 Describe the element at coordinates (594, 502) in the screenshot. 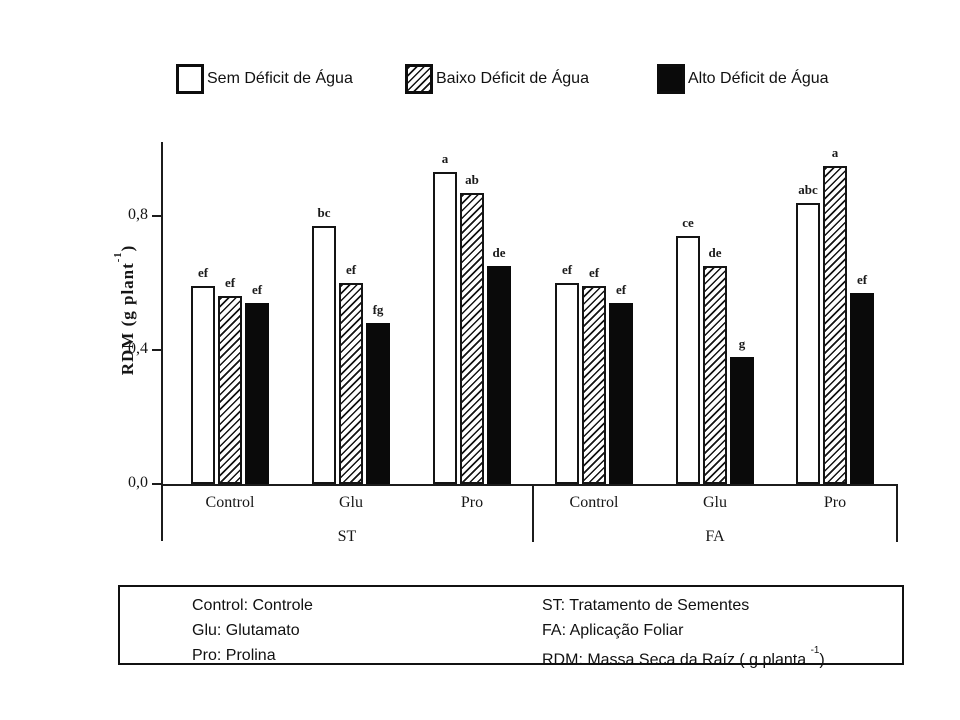

I see `category-label-fa-control: Control` at that location.